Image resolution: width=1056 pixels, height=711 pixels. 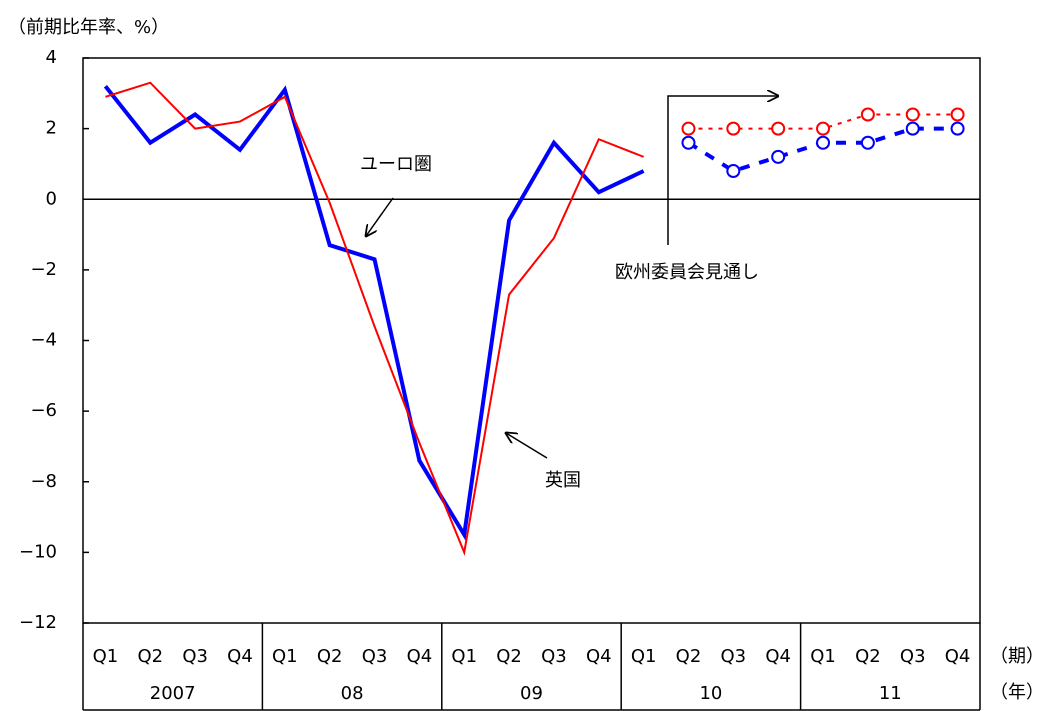 I want to click on y-tick-label: −6, so click(x=43, y=410).